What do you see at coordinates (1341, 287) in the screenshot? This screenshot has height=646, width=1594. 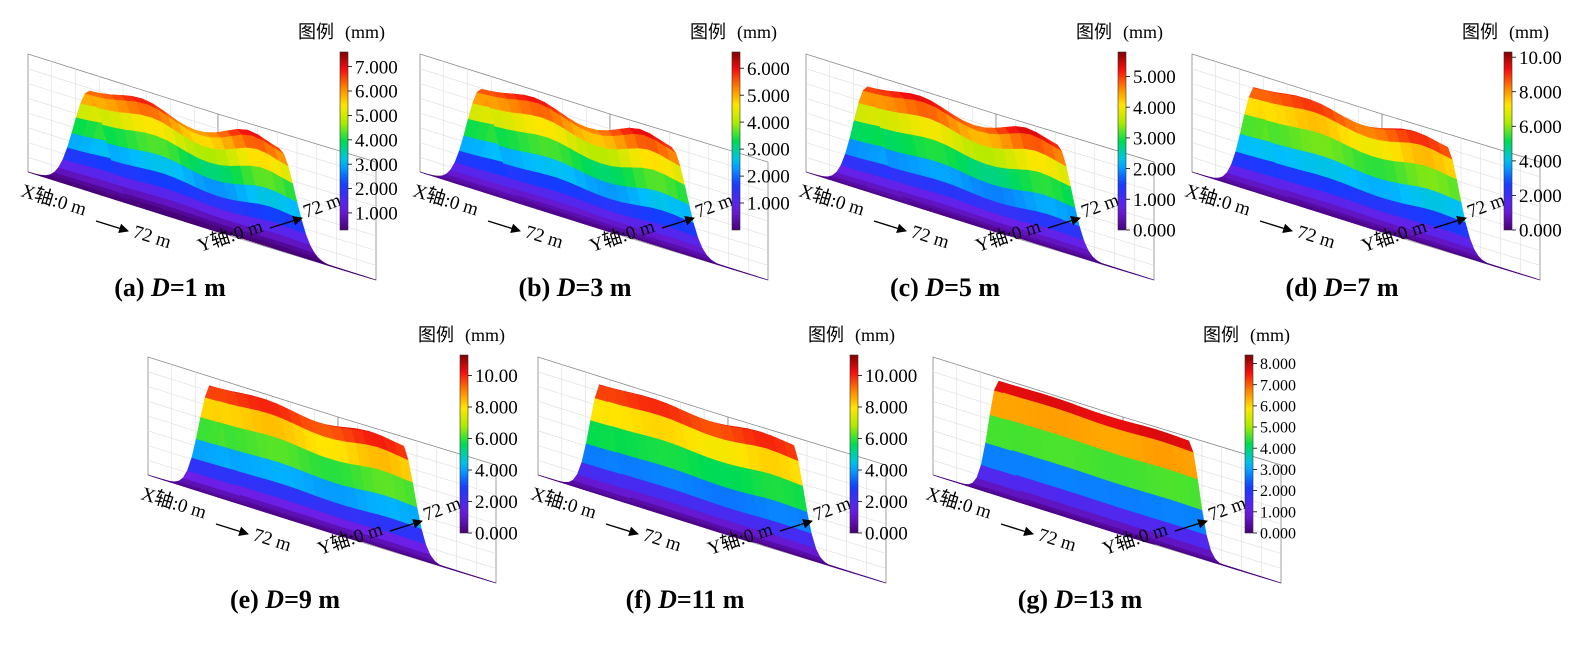 I see `panel-caption: (d) D=7 m` at bounding box center [1341, 287].